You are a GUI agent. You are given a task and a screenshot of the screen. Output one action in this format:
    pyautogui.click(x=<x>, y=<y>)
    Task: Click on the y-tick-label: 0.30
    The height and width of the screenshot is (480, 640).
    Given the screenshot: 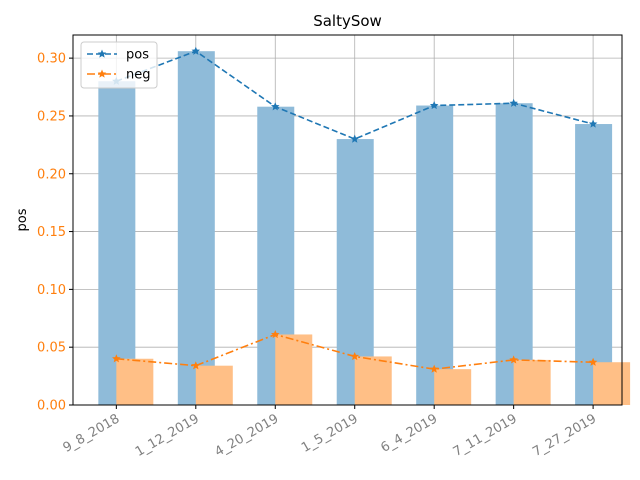 What is the action you would take?
    pyautogui.click(x=51, y=59)
    